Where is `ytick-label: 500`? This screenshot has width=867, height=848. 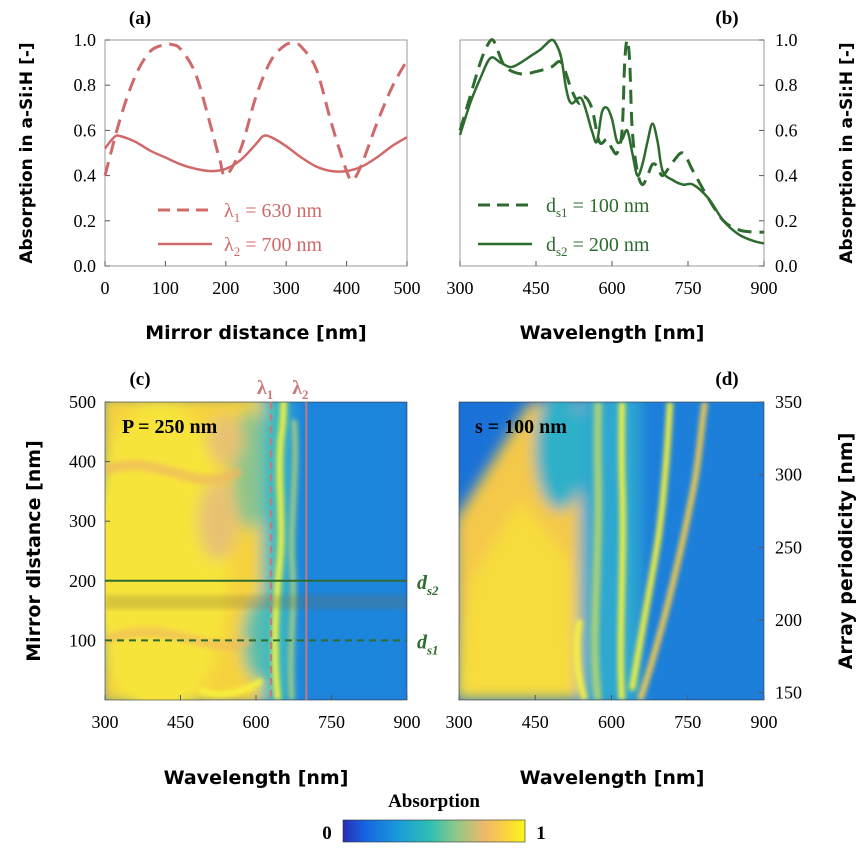 ytick-label: 500 is located at coordinates (82, 402).